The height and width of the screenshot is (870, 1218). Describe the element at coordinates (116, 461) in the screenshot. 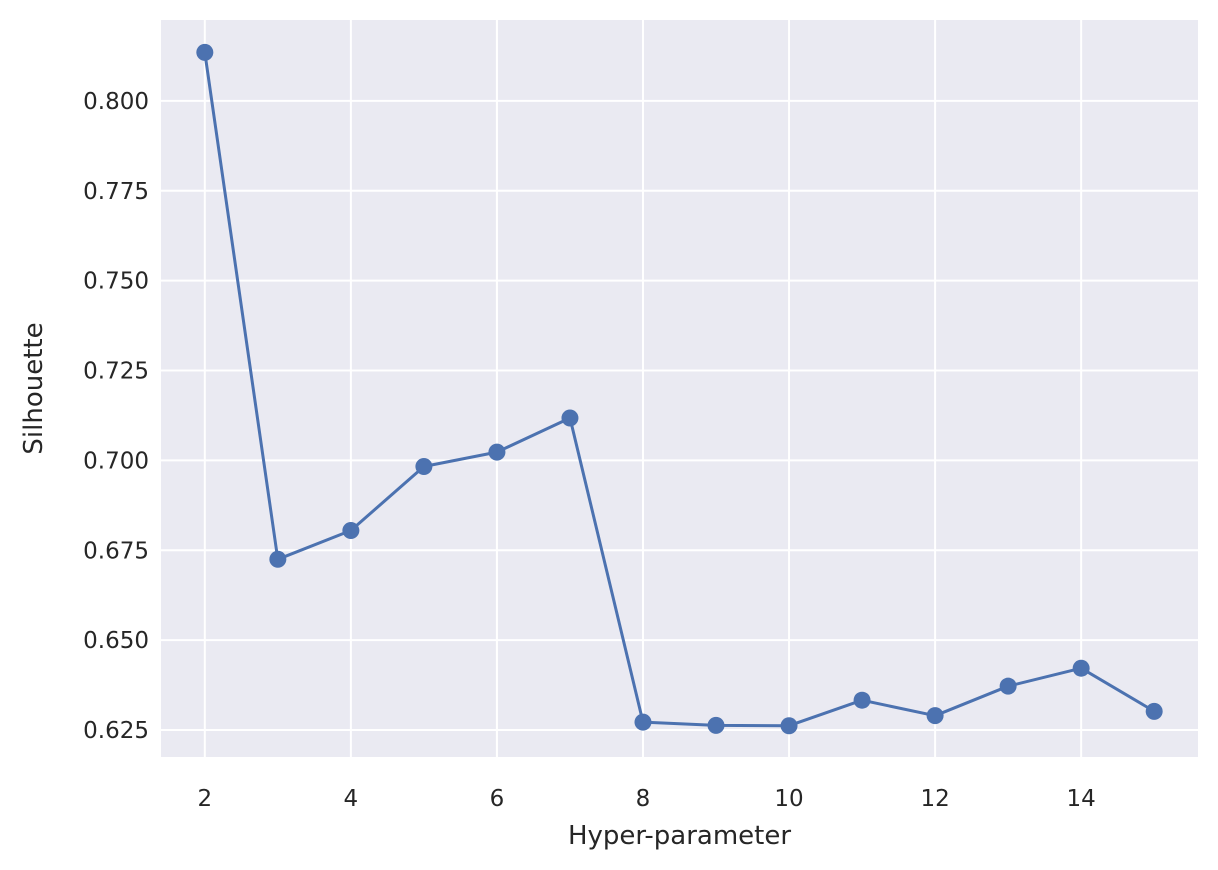

I see `y-tick-label: 0.700` at that location.